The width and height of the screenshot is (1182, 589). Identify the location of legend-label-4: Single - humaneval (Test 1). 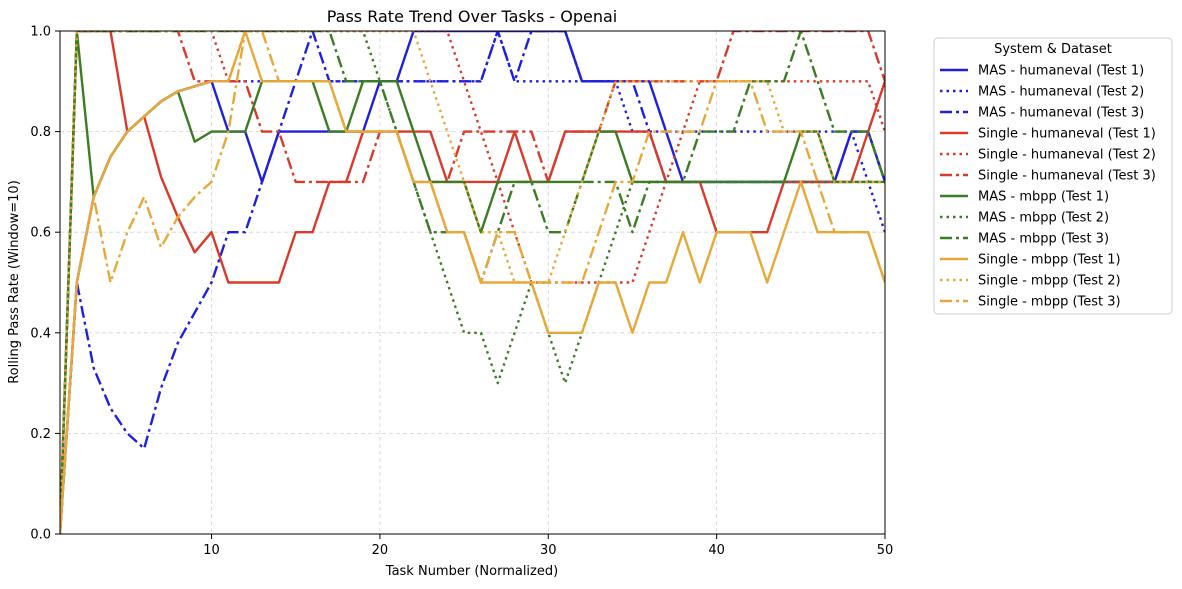
(1067, 134).